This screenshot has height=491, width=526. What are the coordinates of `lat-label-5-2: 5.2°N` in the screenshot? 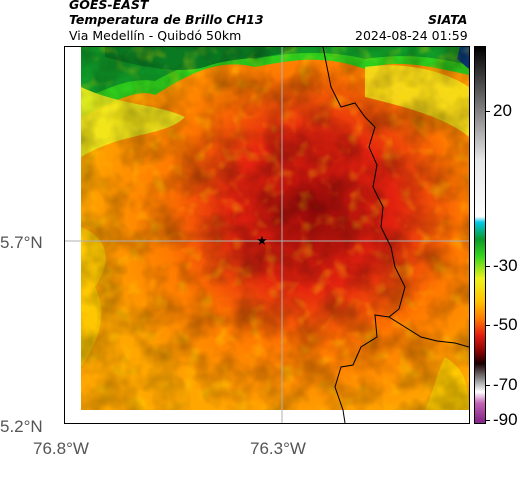 It's located at (21, 426).